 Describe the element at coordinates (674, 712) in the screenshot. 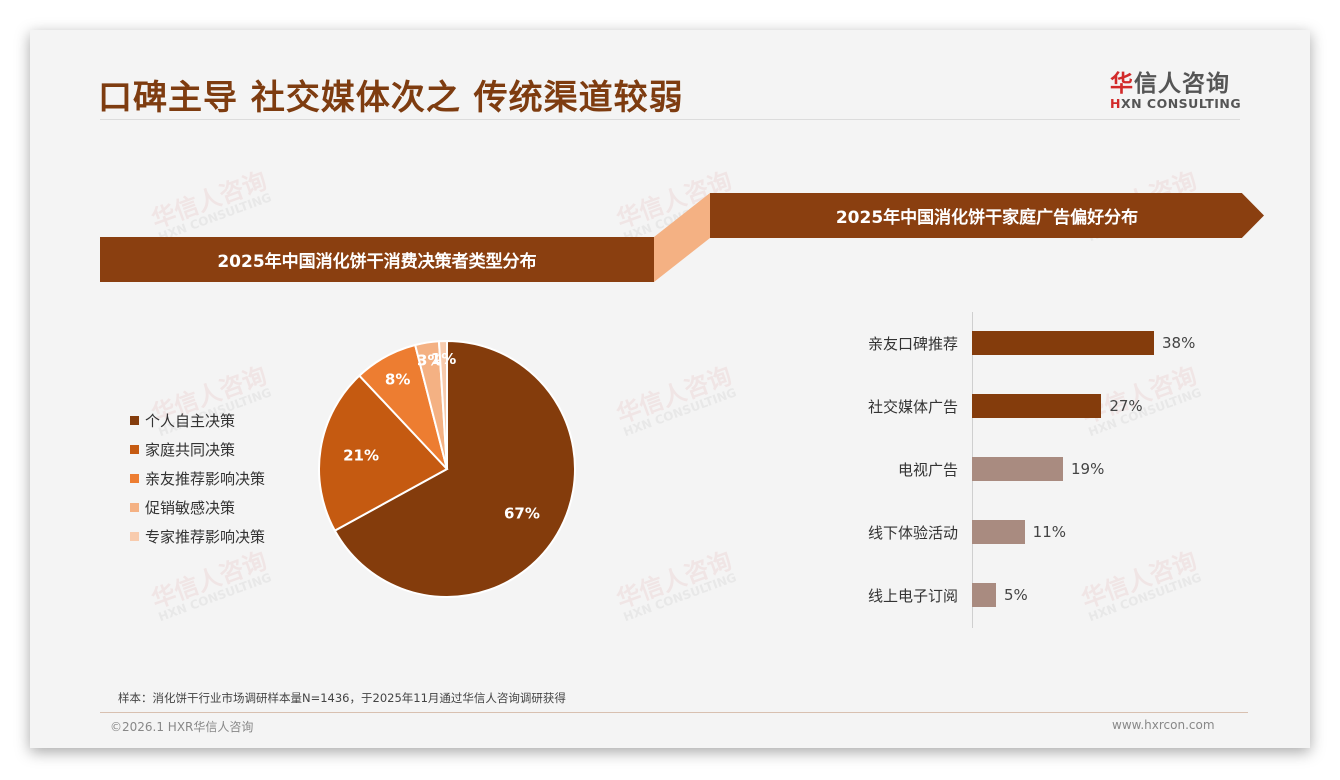

I see `footer-divider` at that location.